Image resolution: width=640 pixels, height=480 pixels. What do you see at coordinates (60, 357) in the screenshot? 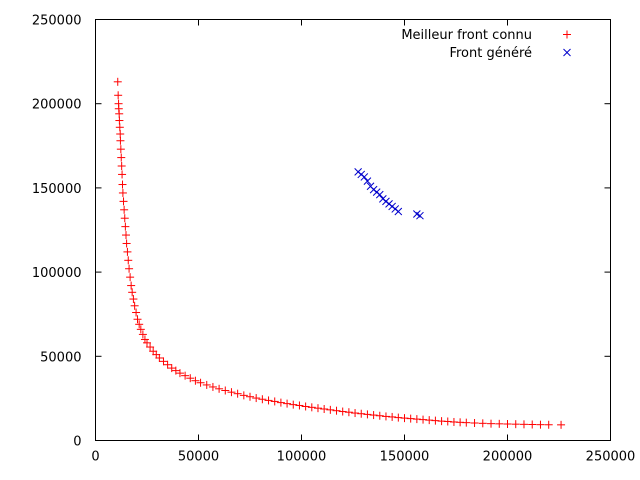
I see `y-tick-label: 50000` at bounding box center [60, 357].